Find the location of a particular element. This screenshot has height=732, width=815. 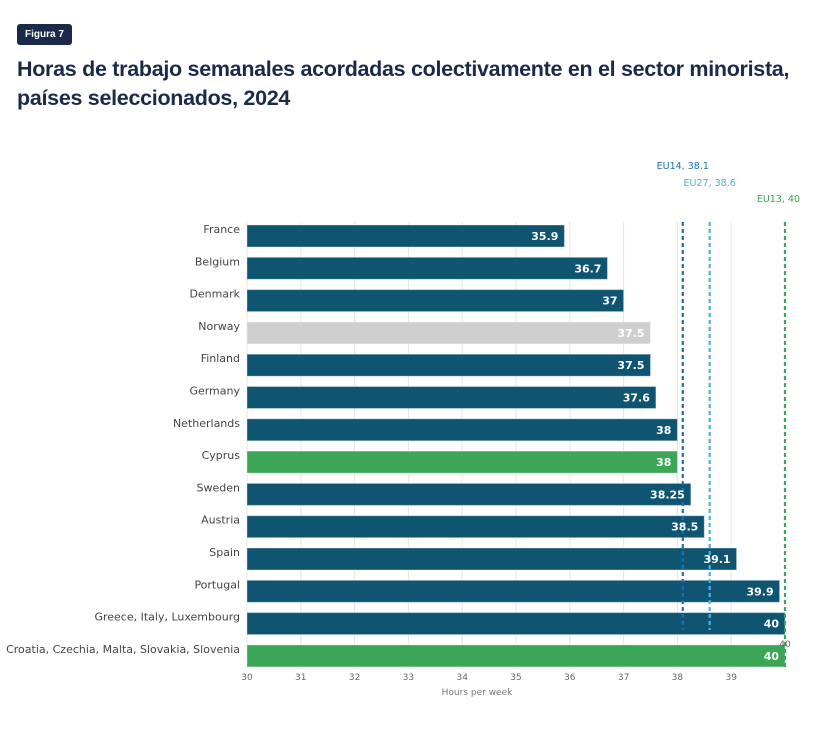

category-label: Netherlands is located at coordinates (206, 423).